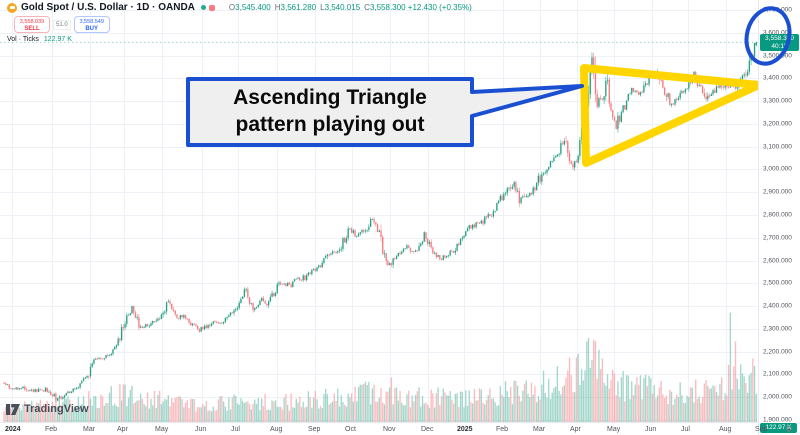 This screenshot has width=800, height=435. Describe the element at coordinates (23, 39) in the screenshot. I see `volume-indicator-label: Vol · Ticks` at that location.